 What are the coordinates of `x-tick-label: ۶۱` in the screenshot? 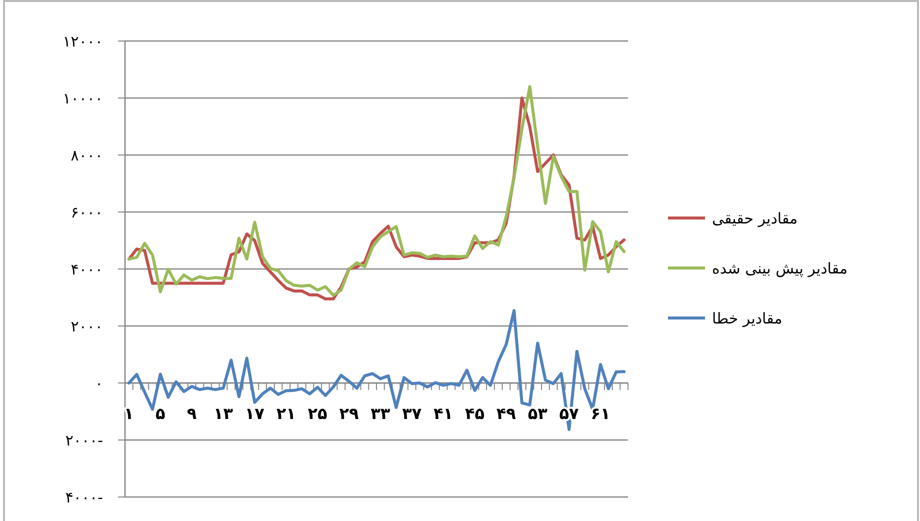 It's located at (600, 413).